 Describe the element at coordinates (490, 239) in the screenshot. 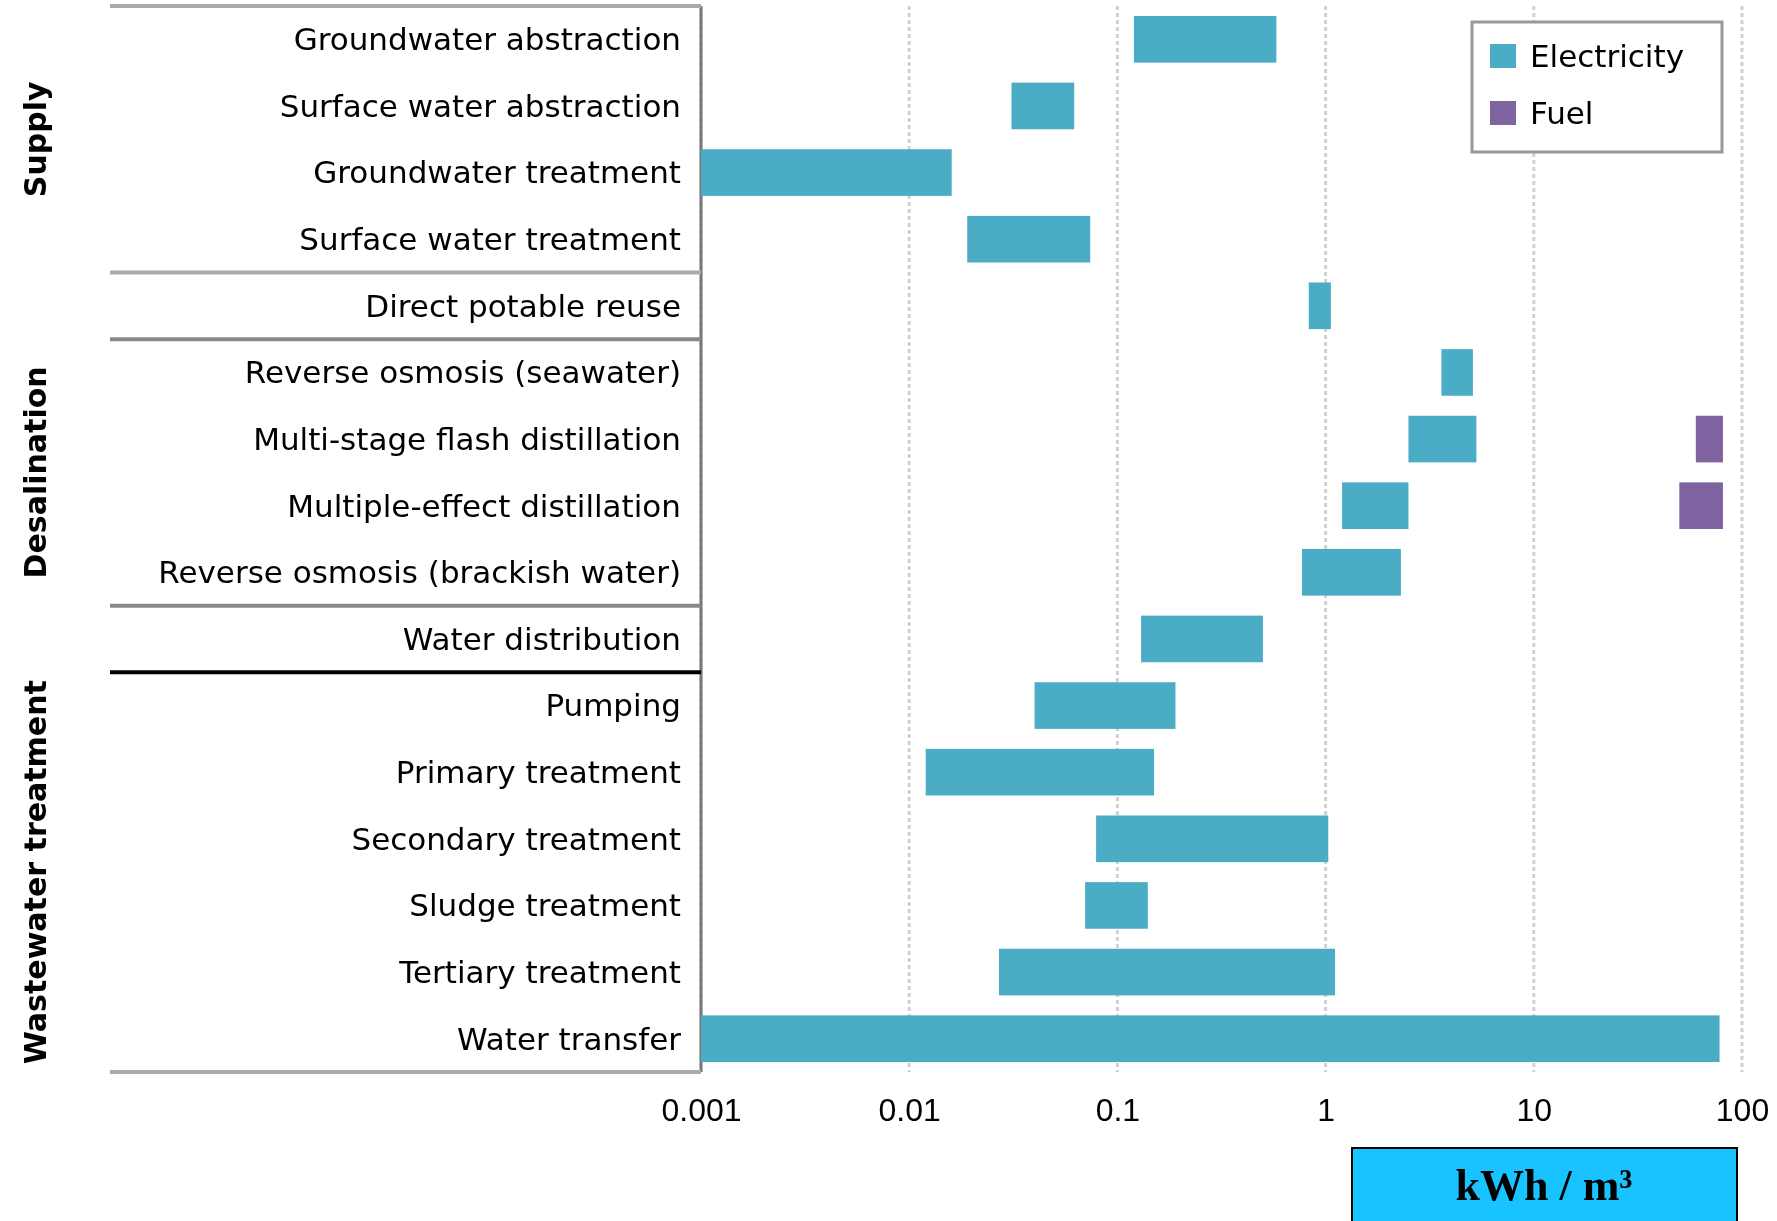

I see `y-tick-label: Surface water treatment` at that location.